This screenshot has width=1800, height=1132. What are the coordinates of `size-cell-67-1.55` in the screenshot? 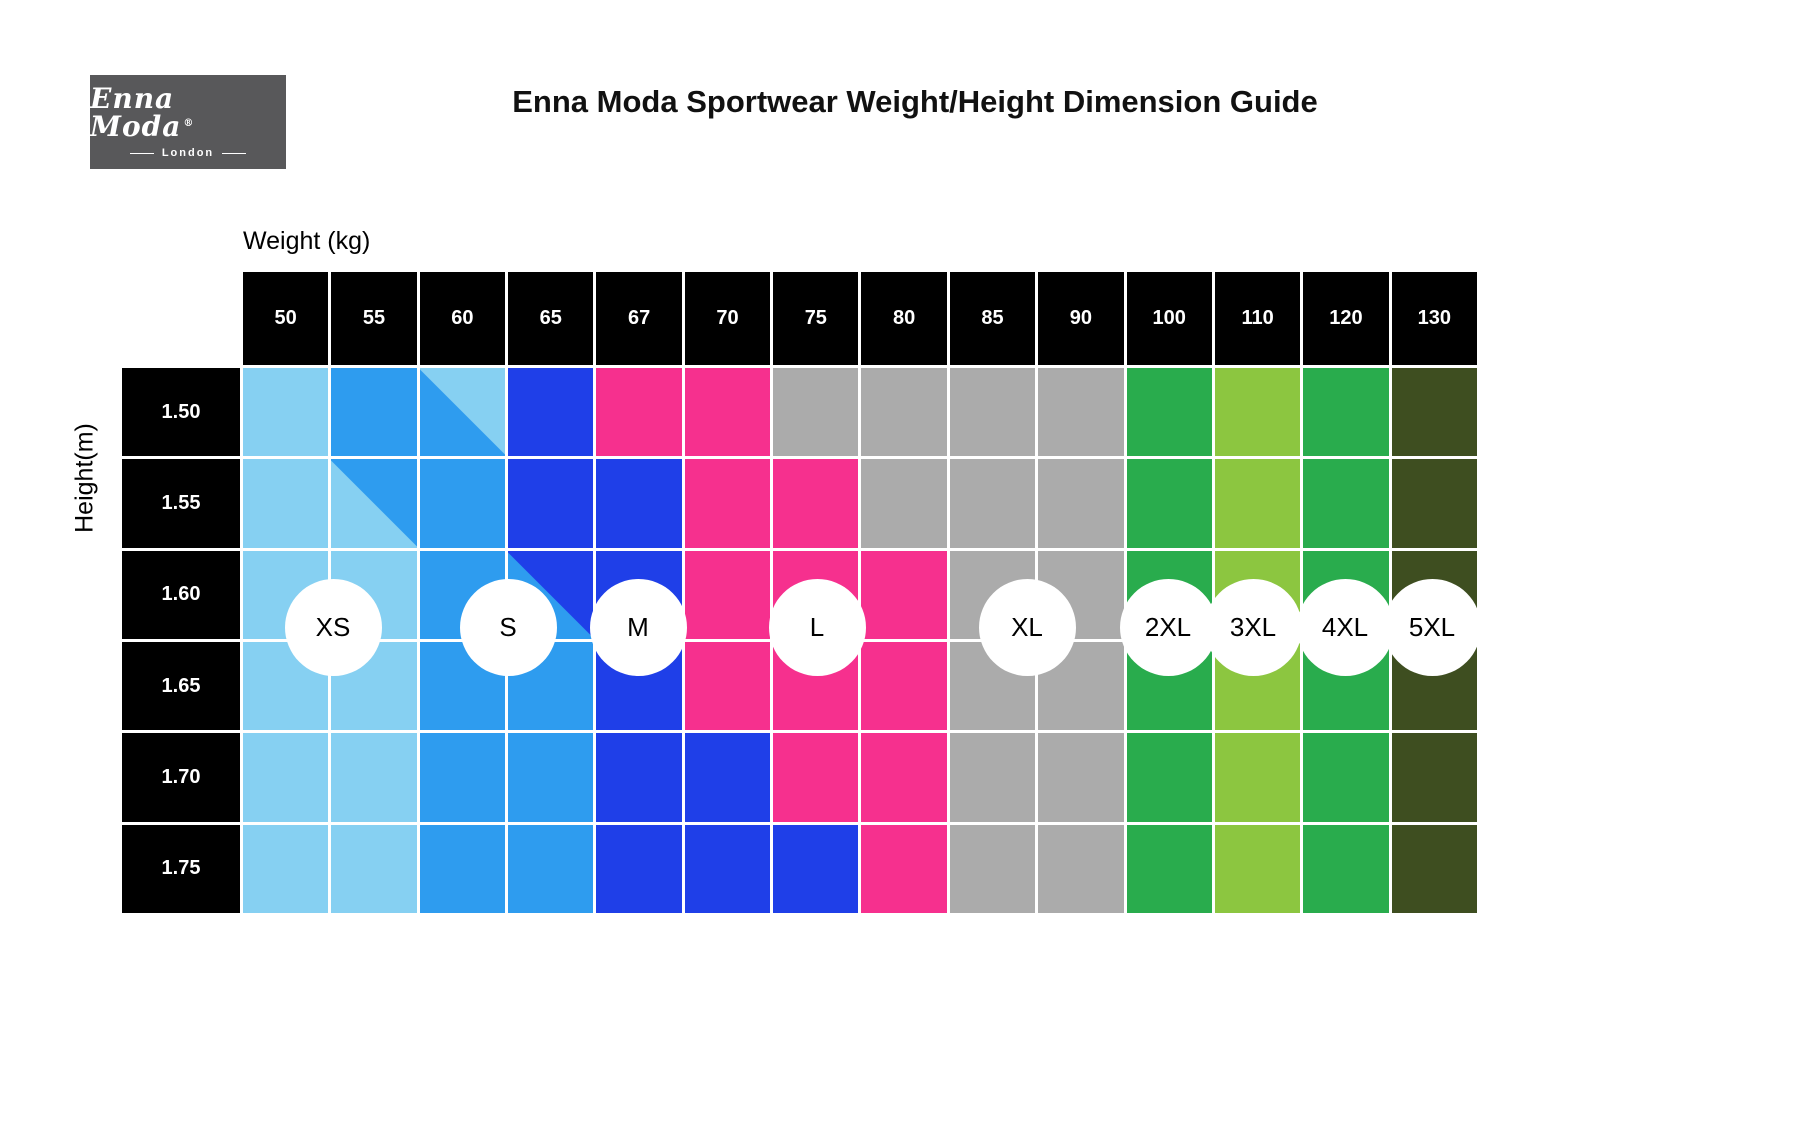 It's located at (639, 503).